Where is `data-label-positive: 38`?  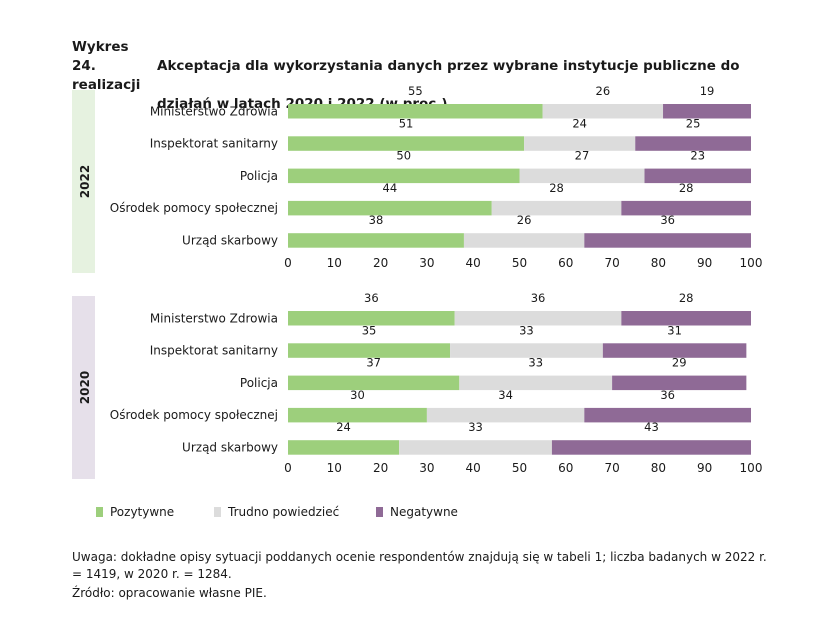 data-label-positive: 38 is located at coordinates (376, 220).